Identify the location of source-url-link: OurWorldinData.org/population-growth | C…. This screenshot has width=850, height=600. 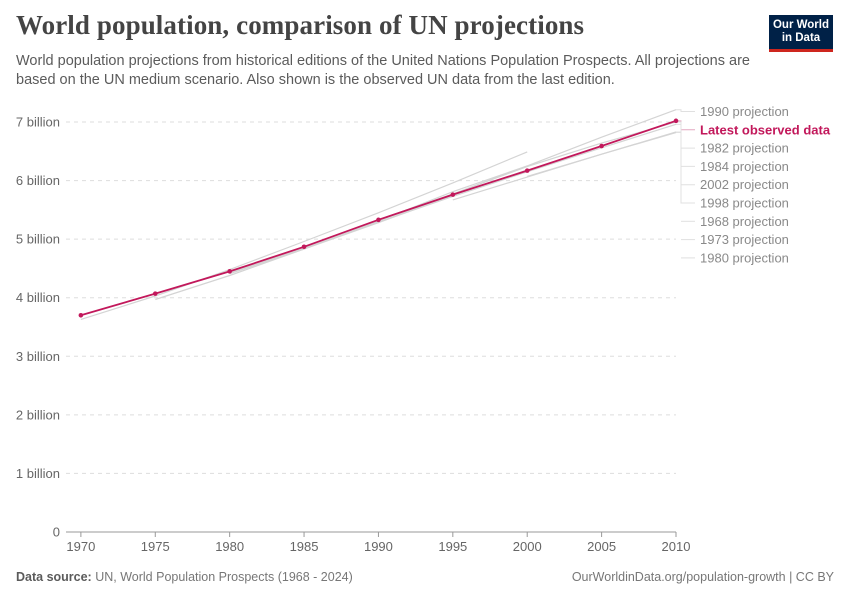
(702, 577).